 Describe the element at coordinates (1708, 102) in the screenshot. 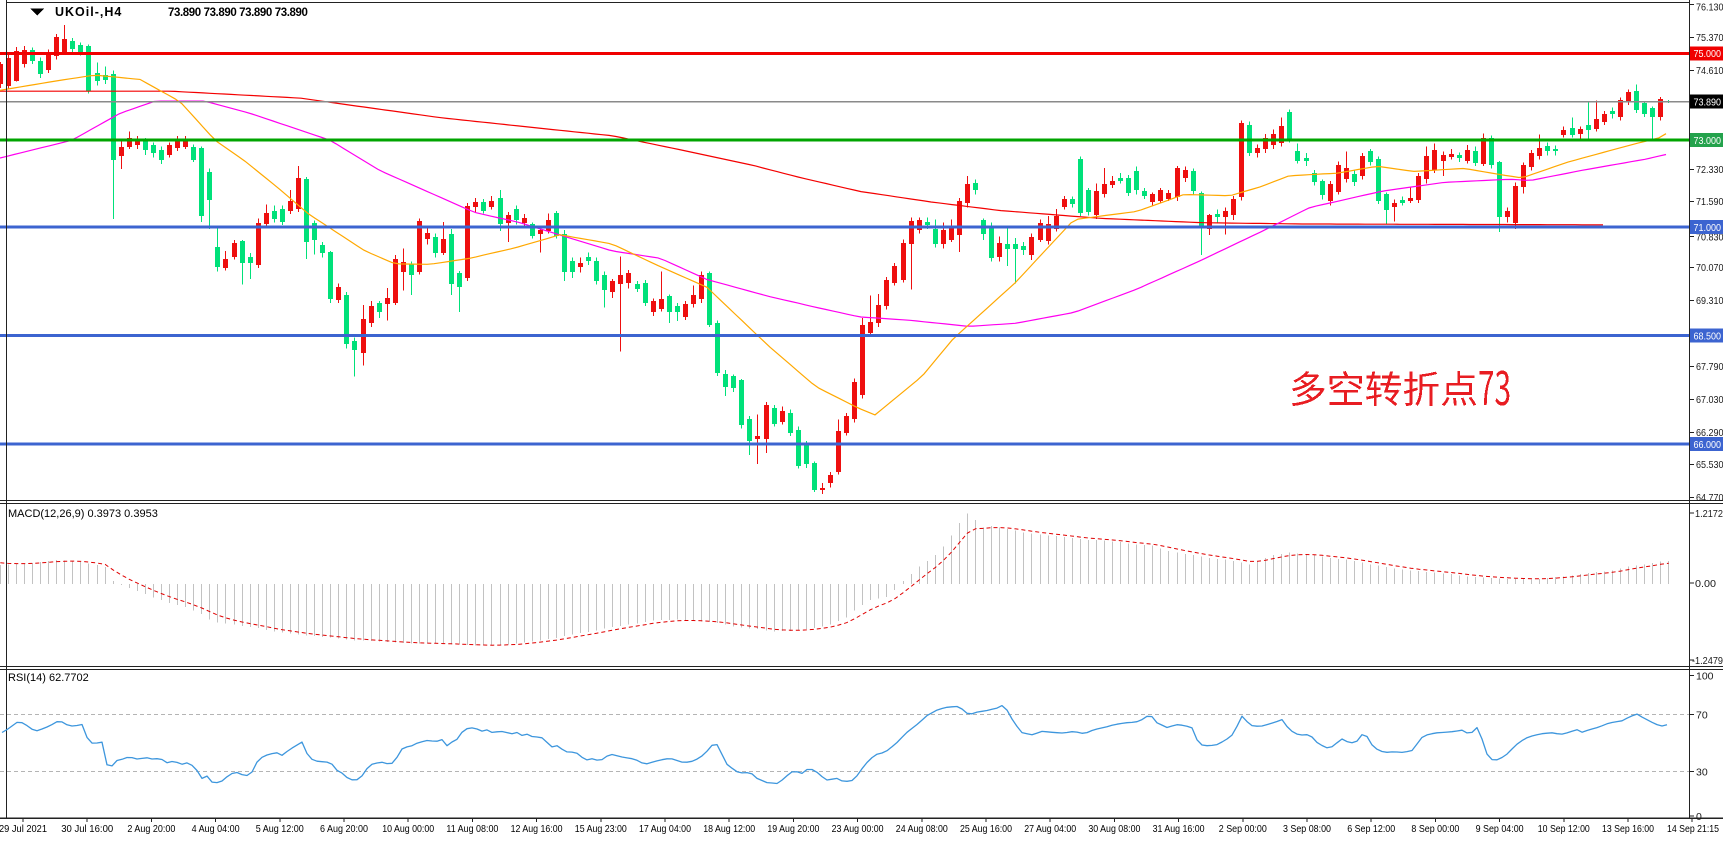

I see `svg-text: 73.890` at that location.